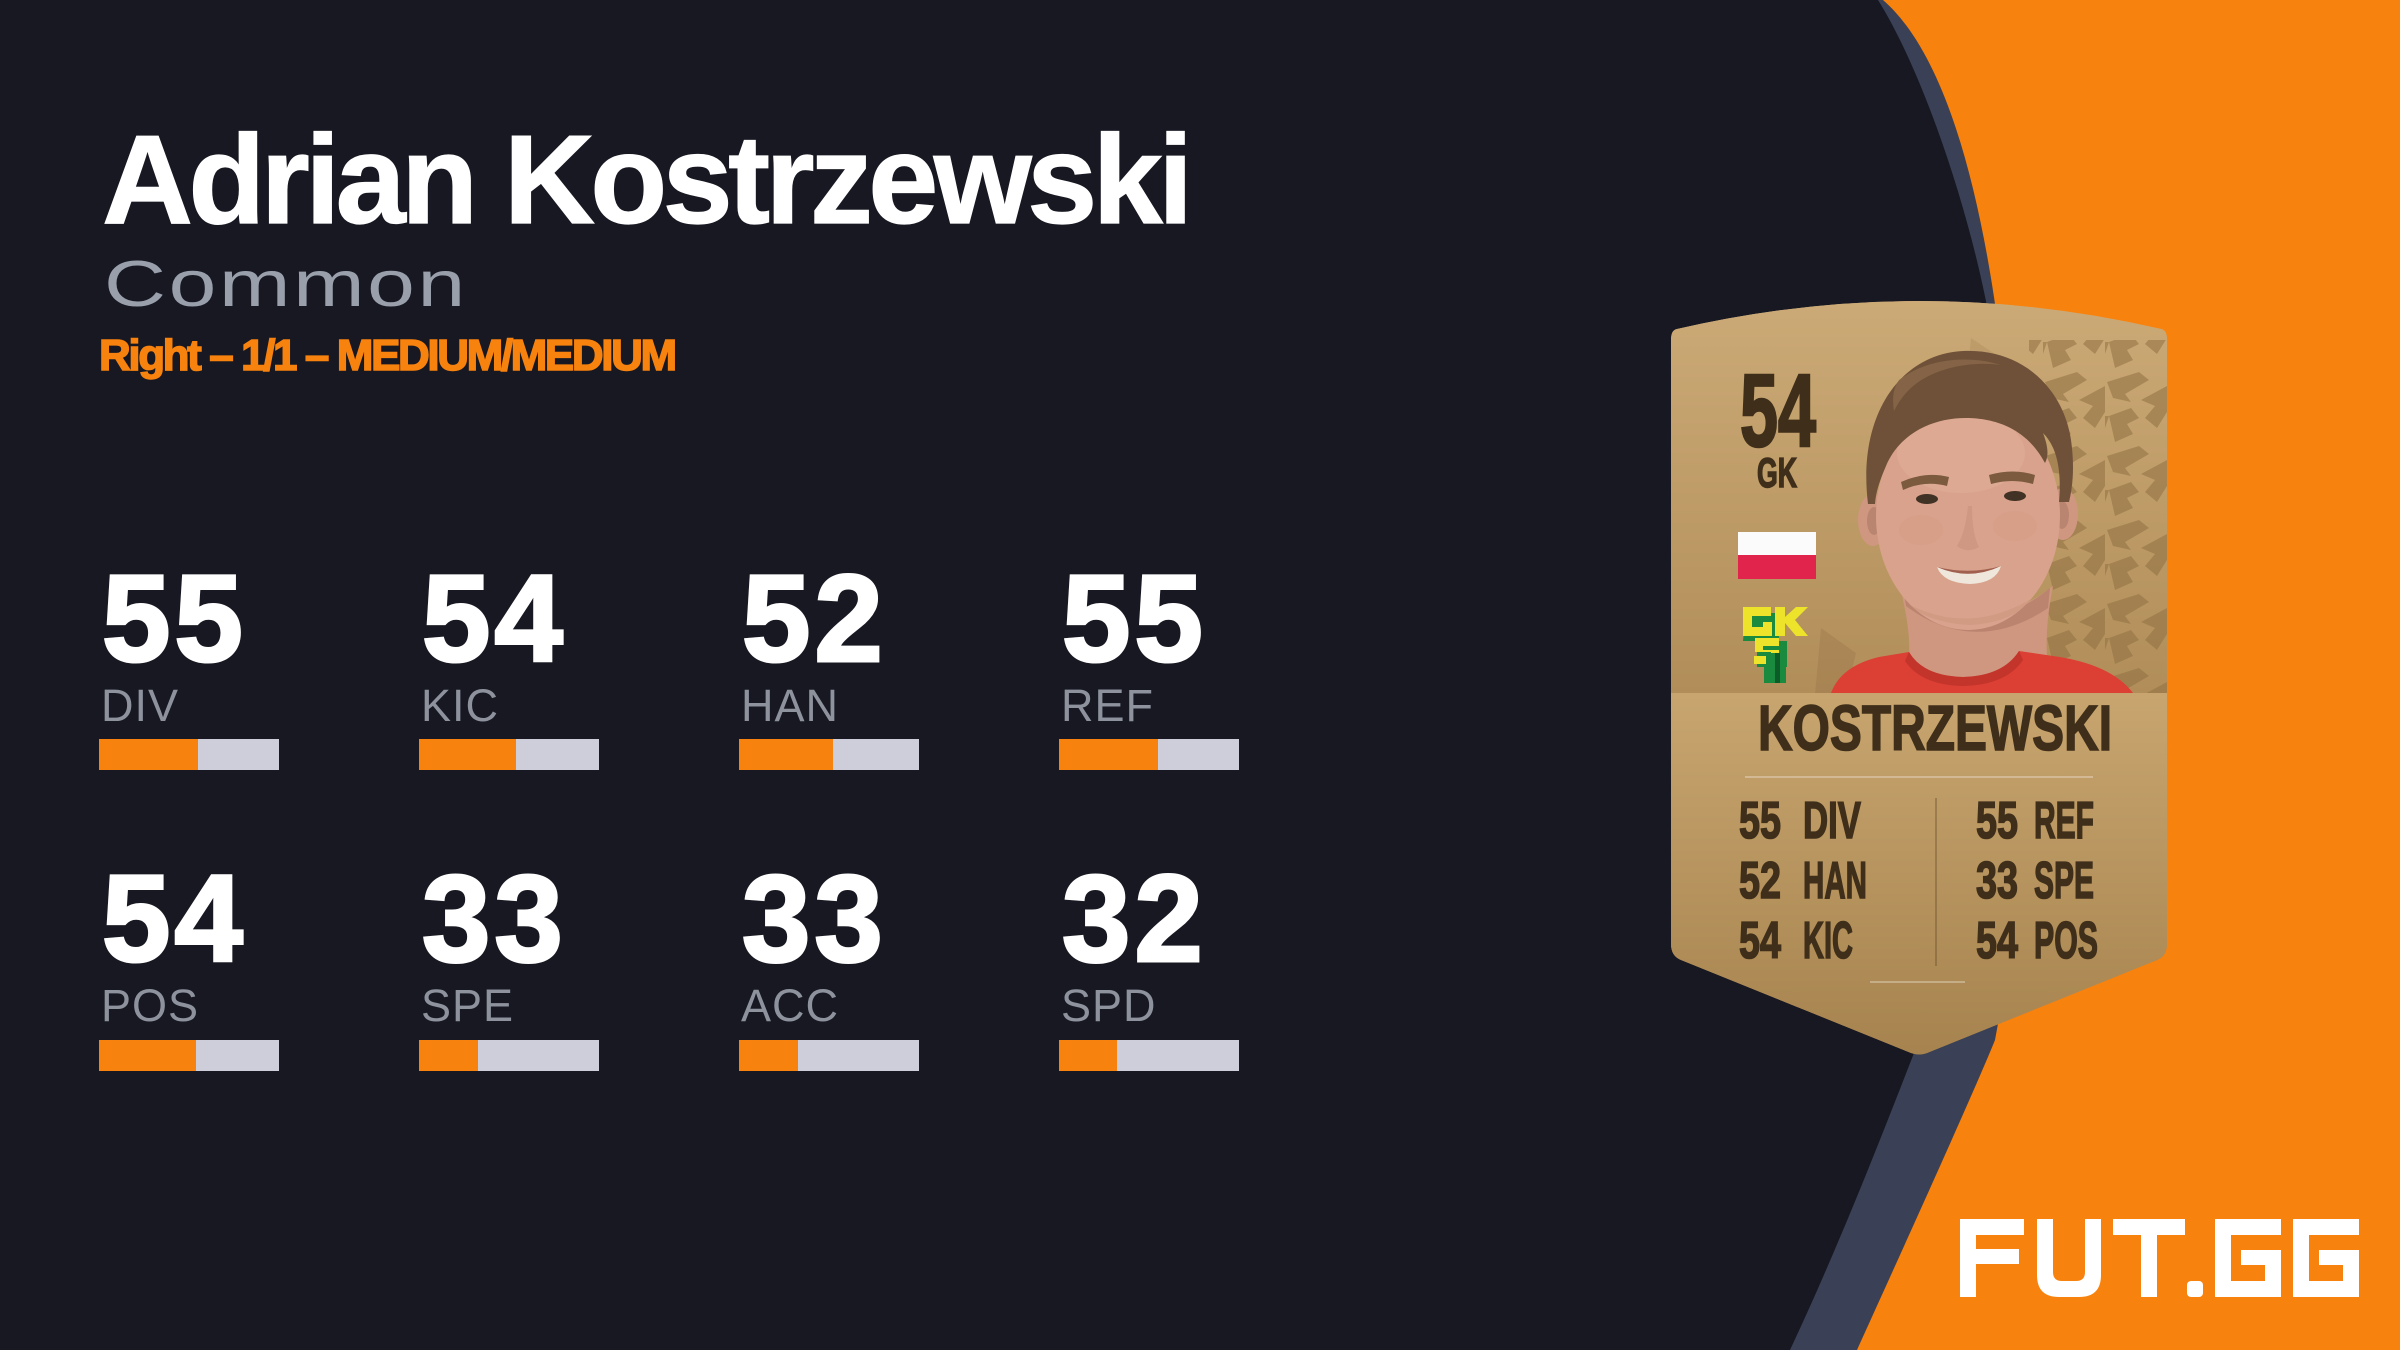 The image size is (2400, 1350). Describe the element at coordinates (1832, 821) in the screenshot. I see `svg-text: DIV` at that location.